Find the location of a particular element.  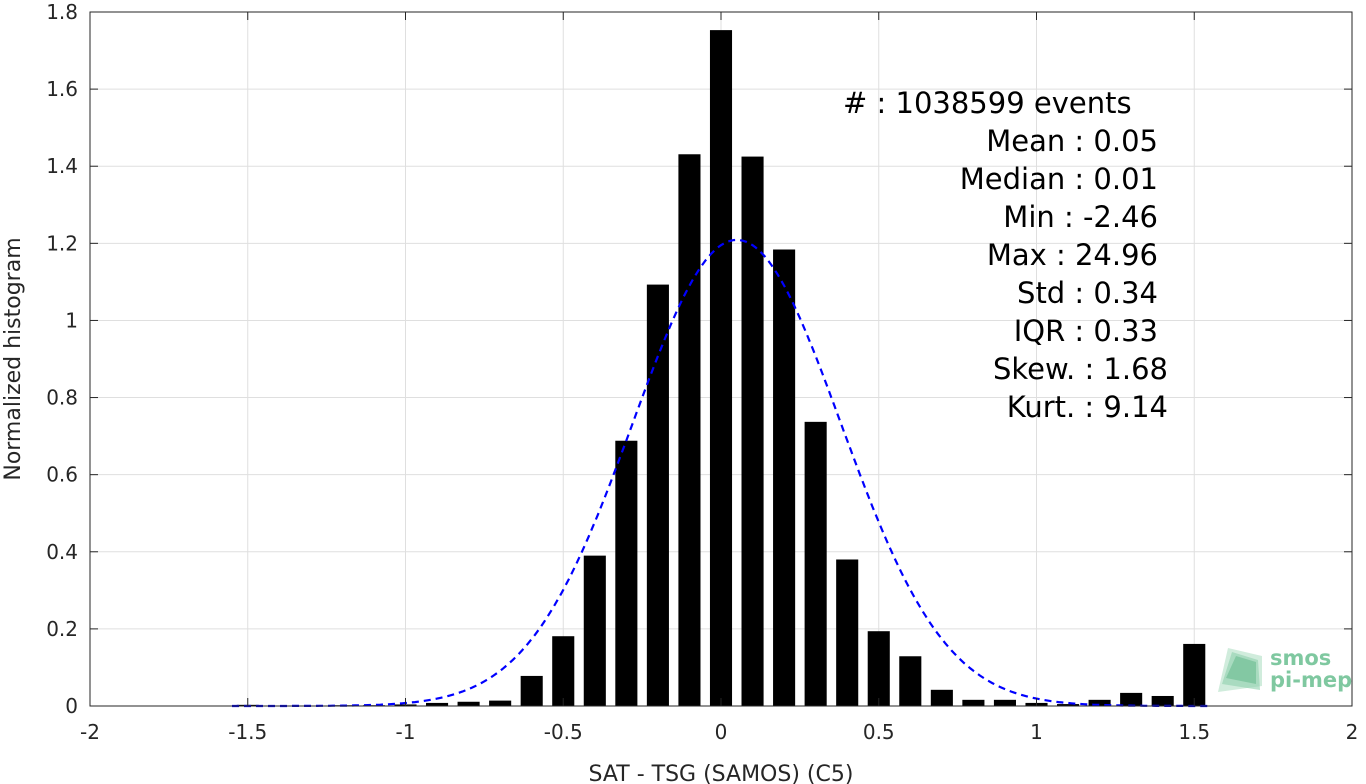

x-tick-label: 0 is located at coordinates (721, 732).